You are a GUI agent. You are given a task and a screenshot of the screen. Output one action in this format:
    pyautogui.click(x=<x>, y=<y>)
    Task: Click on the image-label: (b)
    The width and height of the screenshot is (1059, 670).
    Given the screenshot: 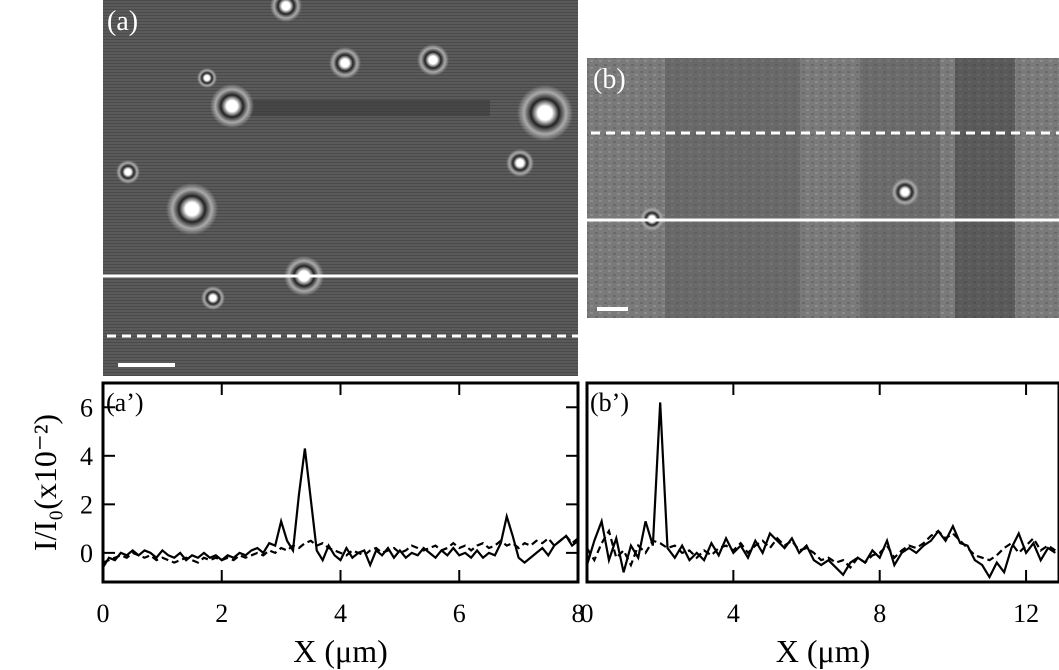 What is the action you would take?
    pyautogui.click(x=609, y=79)
    